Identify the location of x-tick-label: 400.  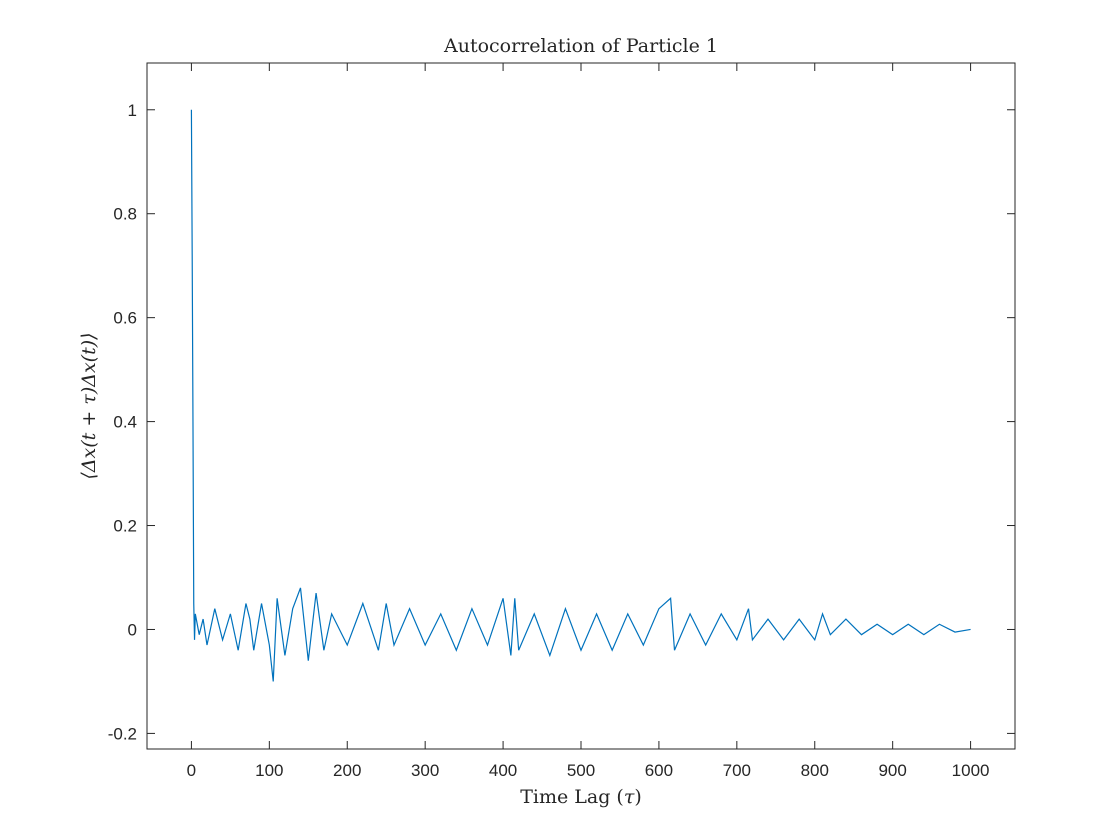
(503, 770).